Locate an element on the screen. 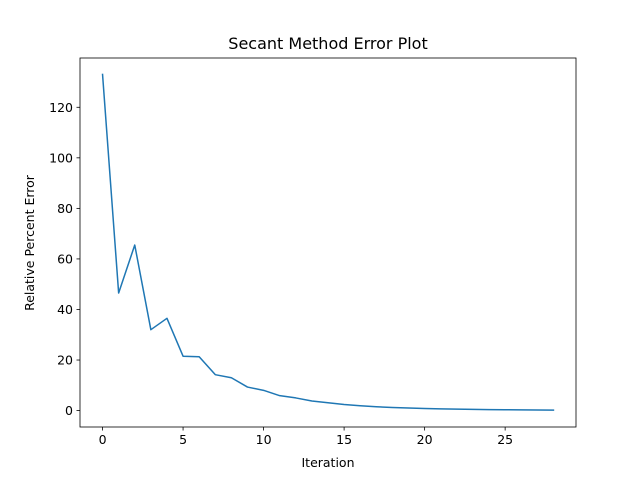 This screenshot has height=480, width=640. y-tick-label: 60 is located at coordinates (65, 258).